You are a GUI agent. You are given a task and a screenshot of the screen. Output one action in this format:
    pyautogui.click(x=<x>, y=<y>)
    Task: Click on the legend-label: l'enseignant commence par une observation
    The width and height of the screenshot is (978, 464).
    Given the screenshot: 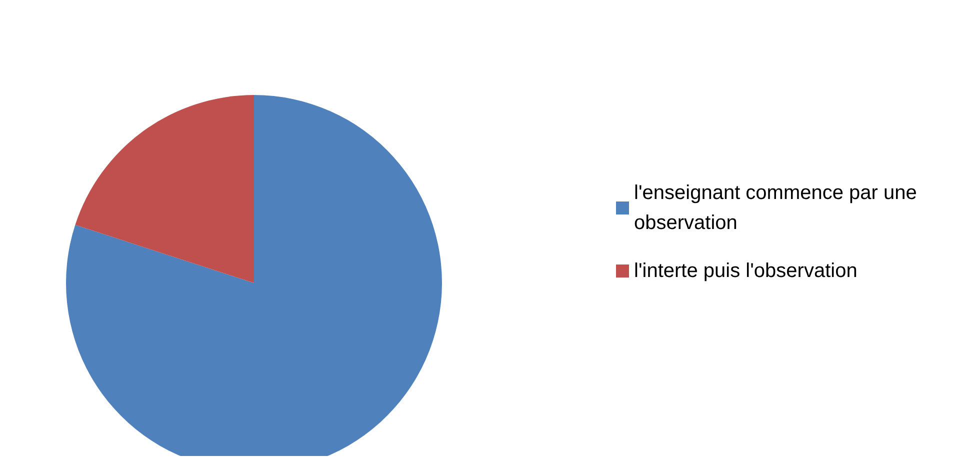 What is the action you would take?
    pyautogui.click(x=778, y=208)
    